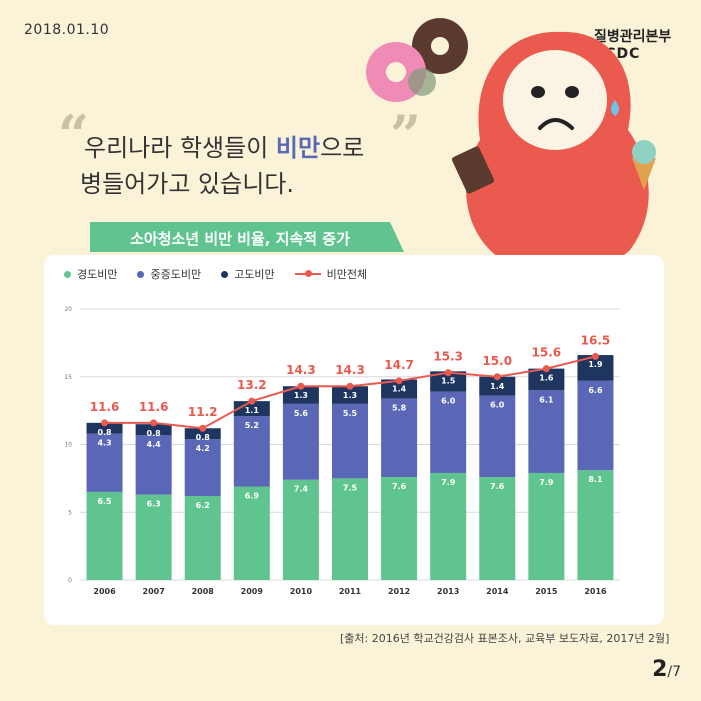 Image resolution: width=701 pixels, height=701 pixels. Describe the element at coordinates (254, 274) in the screenshot. I see `legend-label: 고도비만` at that location.